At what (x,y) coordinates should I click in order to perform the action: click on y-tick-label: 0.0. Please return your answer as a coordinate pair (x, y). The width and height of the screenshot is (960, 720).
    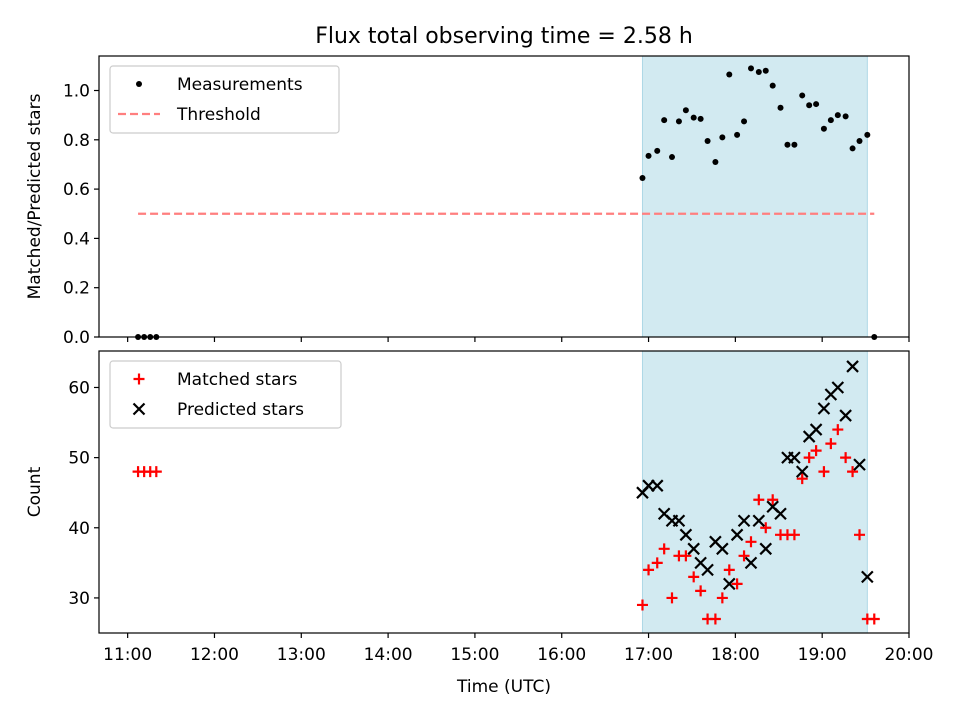
    Looking at the image, I should click on (76, 338).